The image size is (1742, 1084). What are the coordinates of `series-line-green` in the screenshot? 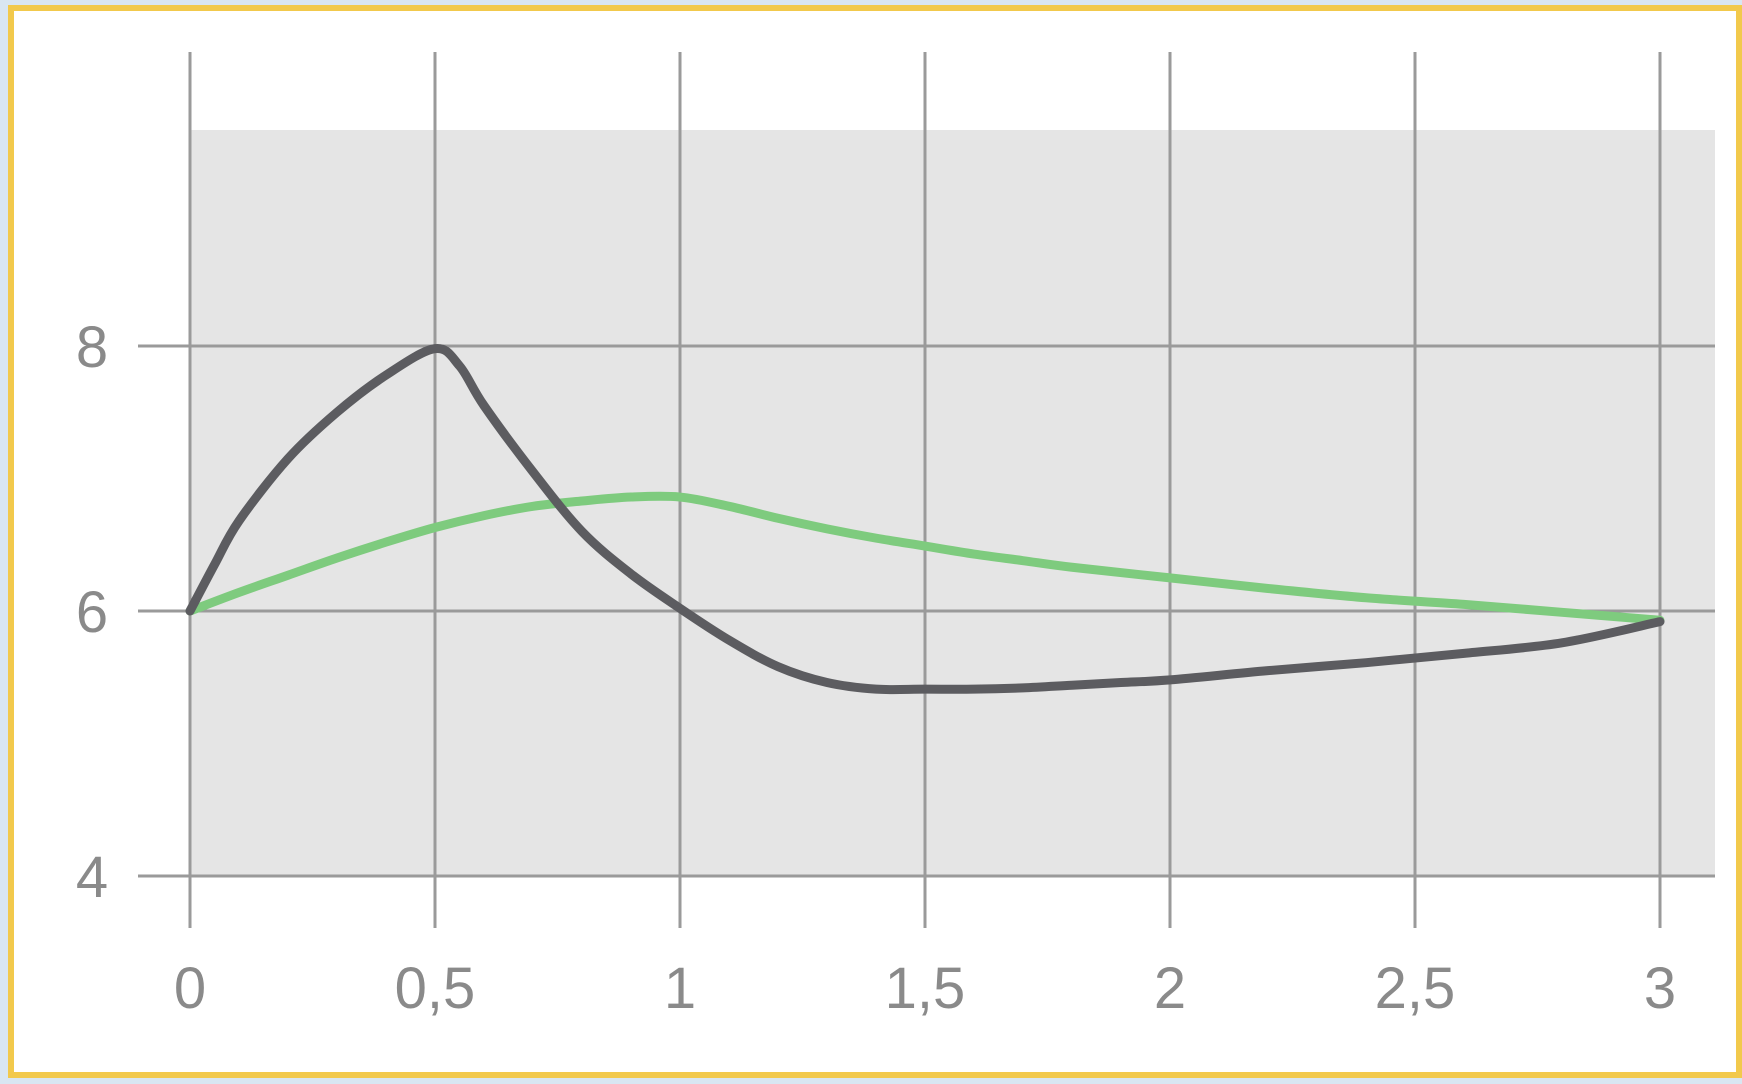 It's located at (925, 558).